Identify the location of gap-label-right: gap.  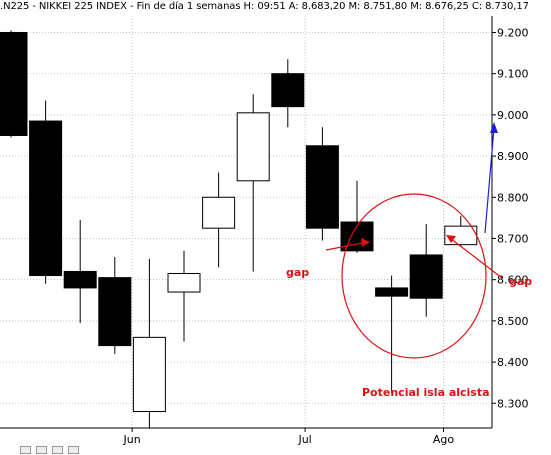
(520, 281).